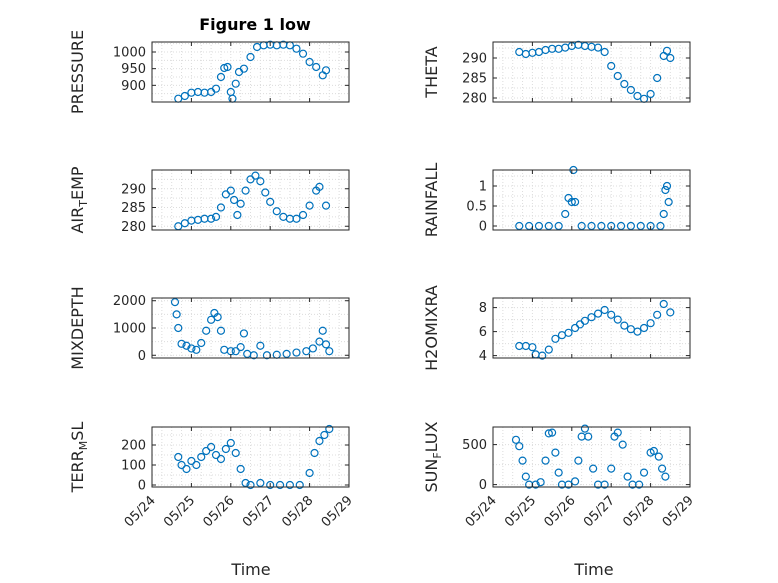 Image resolution: width=778 pixels, height=583 pixels. Describe the element at coordinates (133, 189) in the screenshot. I see `y-tick-label-3-3: 290` at that location.